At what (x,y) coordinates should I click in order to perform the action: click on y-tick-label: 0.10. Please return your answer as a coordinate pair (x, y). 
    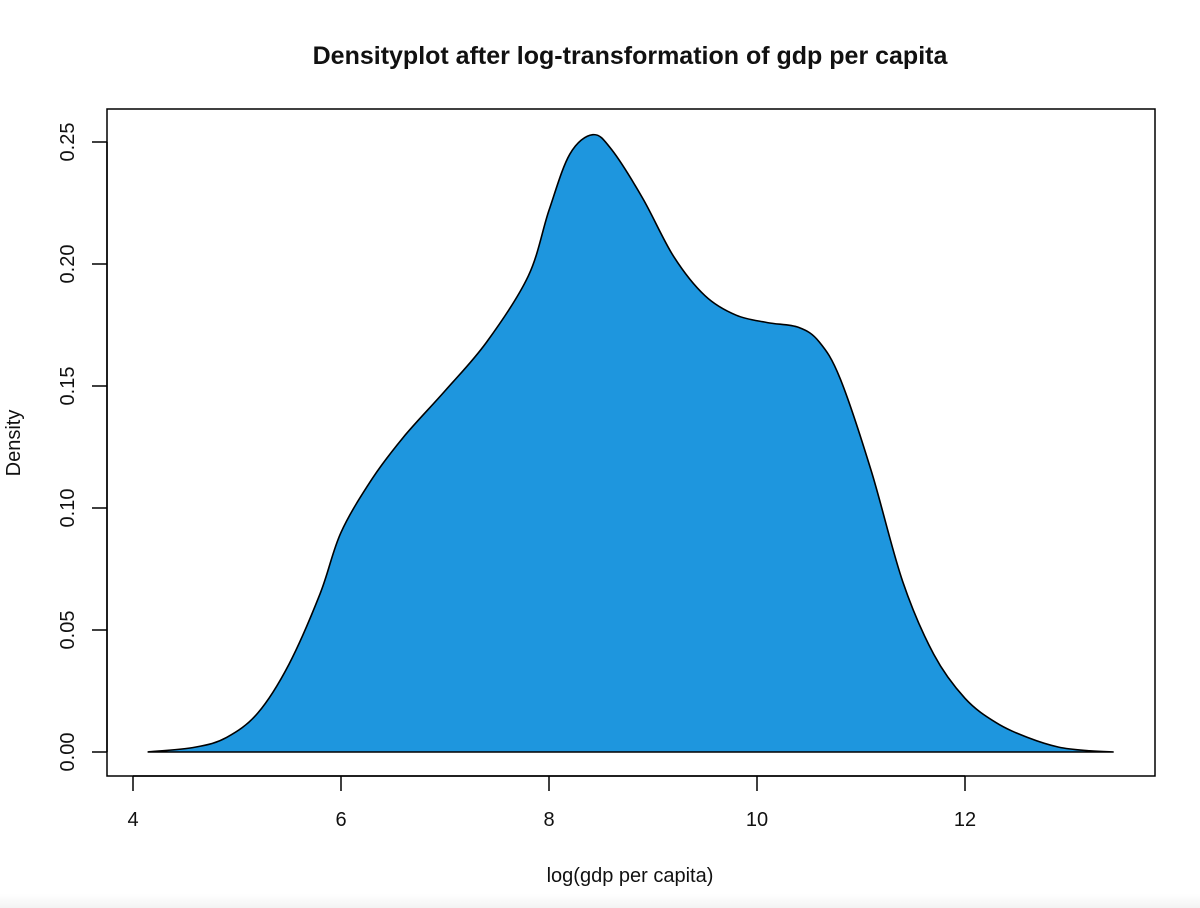
    Looking at the image, I should click on (68, 508).